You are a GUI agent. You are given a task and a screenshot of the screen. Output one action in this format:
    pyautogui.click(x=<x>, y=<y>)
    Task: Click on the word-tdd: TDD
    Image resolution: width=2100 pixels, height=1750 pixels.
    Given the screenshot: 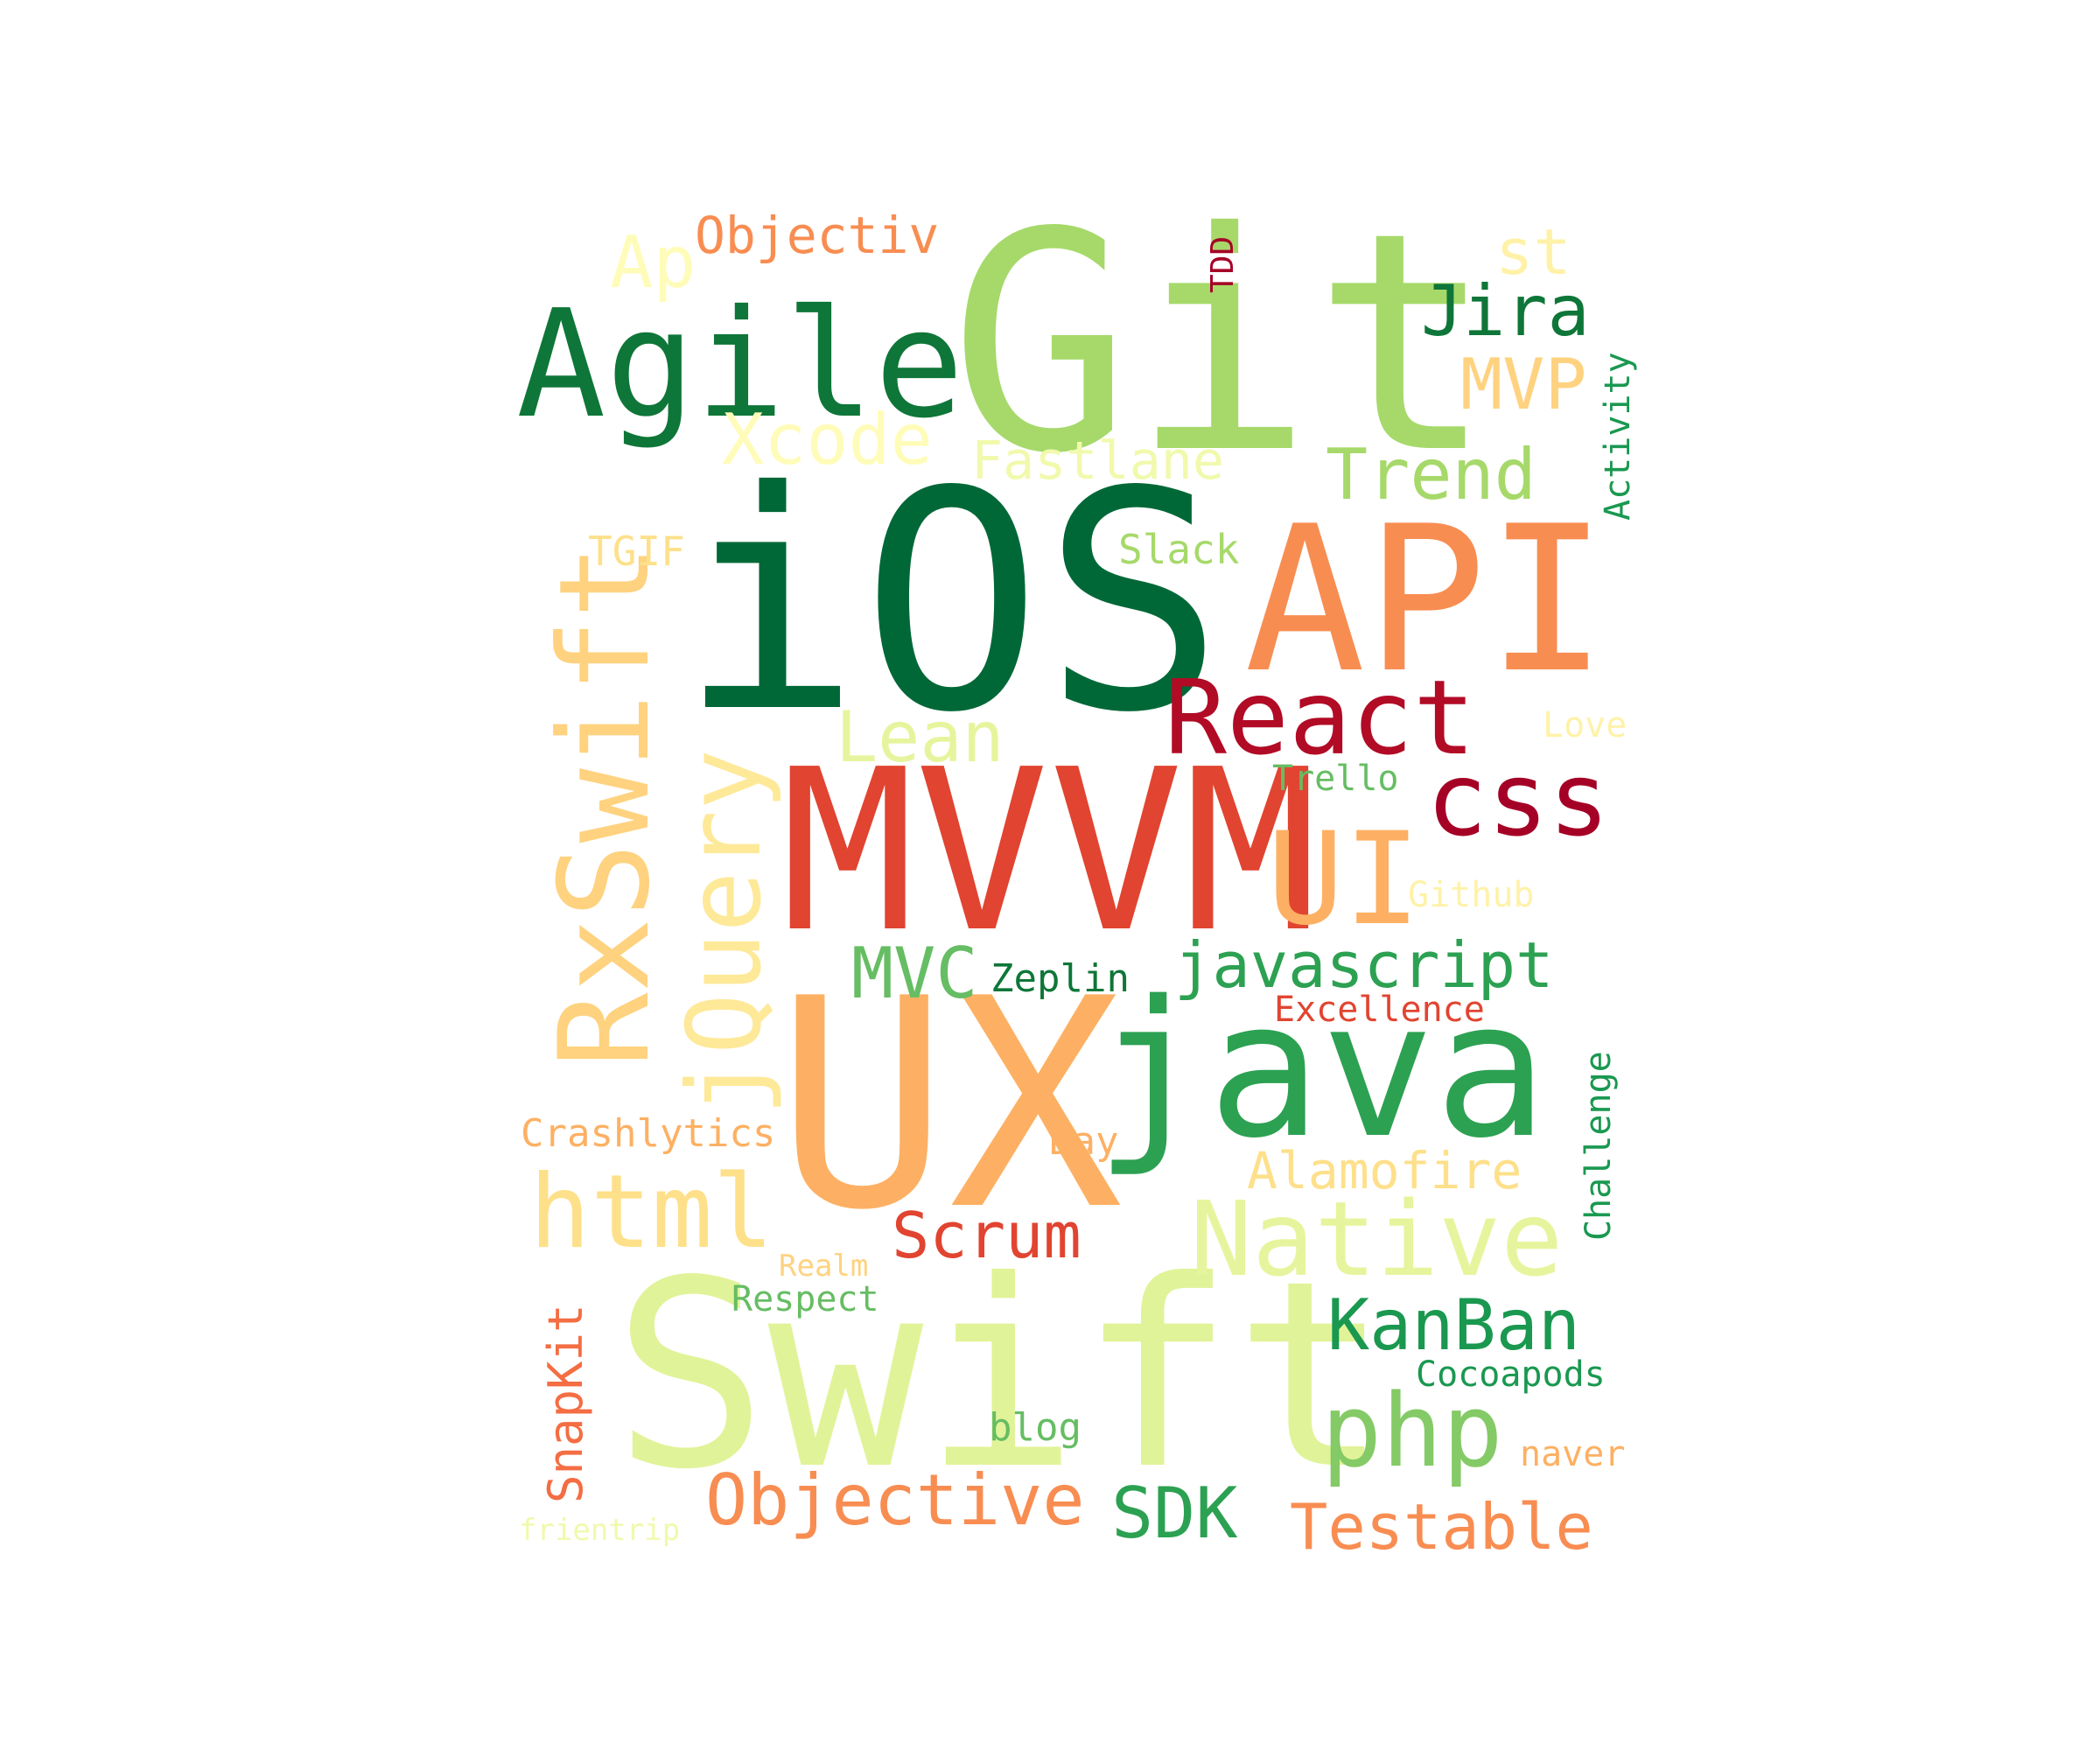 What is the action you would take?
    pyautogui.click(x=1223, y=264)
    